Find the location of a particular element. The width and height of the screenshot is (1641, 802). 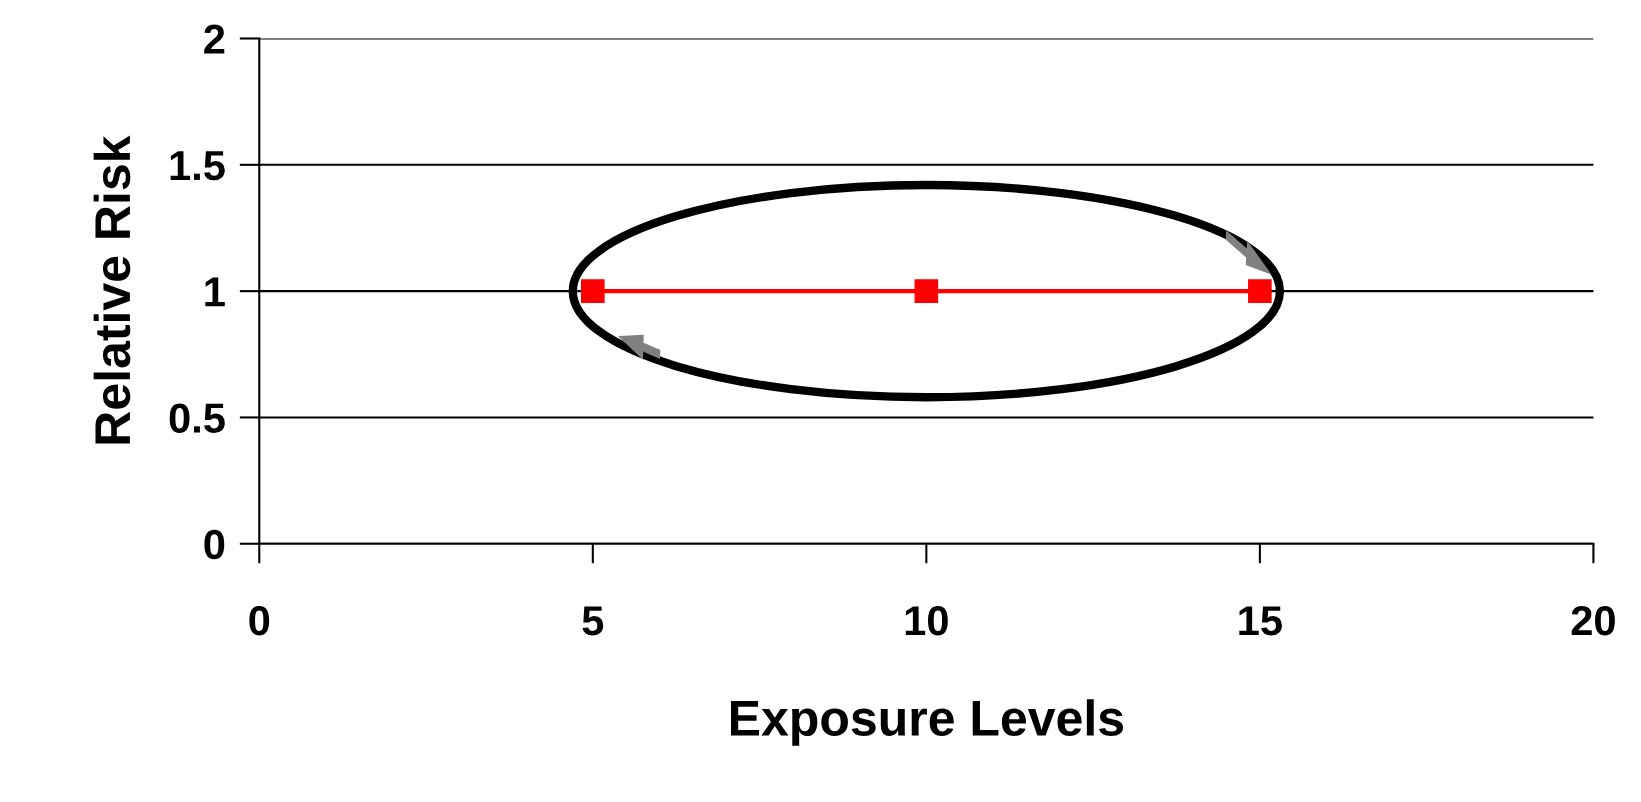

y-tick-label: 1 is located at coordinates (215, 292).